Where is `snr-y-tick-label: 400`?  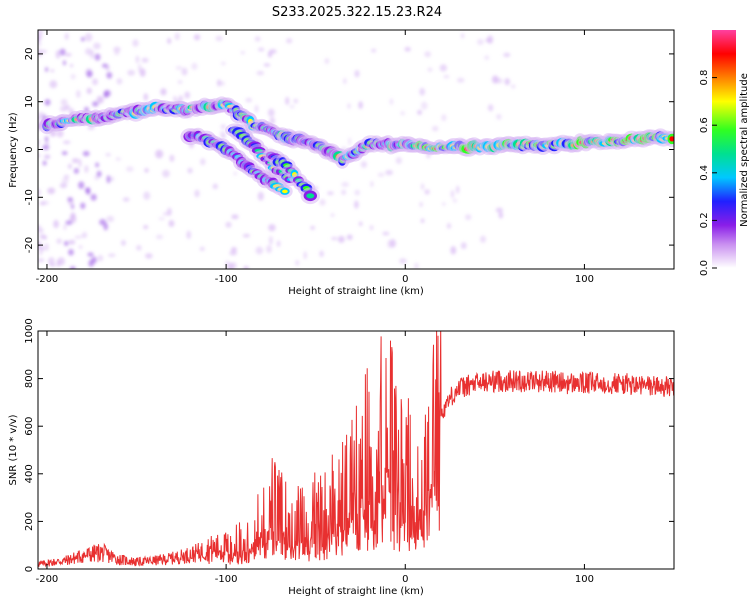 snr-y-tick-label: 400 is located at coordinates (29, 473).